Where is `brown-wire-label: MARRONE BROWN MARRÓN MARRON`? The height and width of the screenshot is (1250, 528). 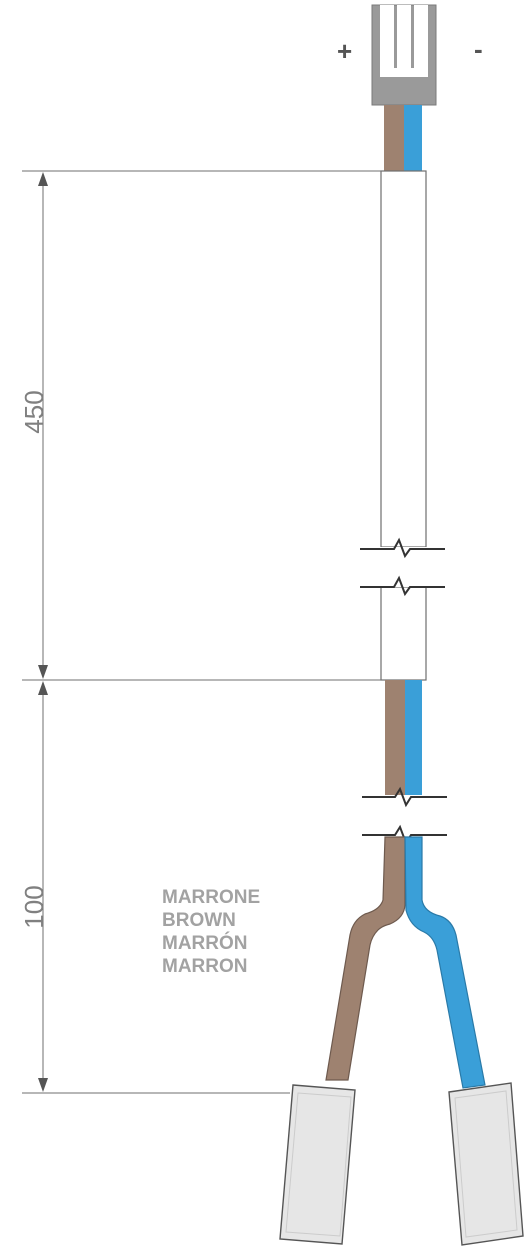 brown-wire-label: MARRONE BROWN MARRÓN MARRON is located at coordinates (211, 932).